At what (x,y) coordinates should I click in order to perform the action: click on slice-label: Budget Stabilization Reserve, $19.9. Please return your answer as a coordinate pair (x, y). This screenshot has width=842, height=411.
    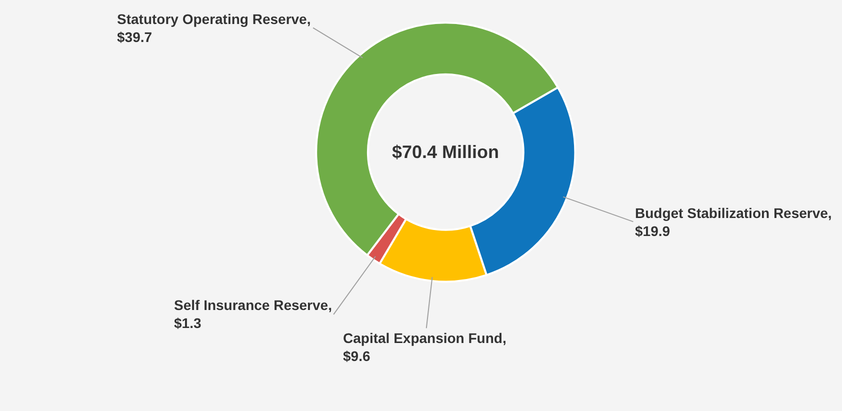
    Looking at the image, I should click on (733, 222).